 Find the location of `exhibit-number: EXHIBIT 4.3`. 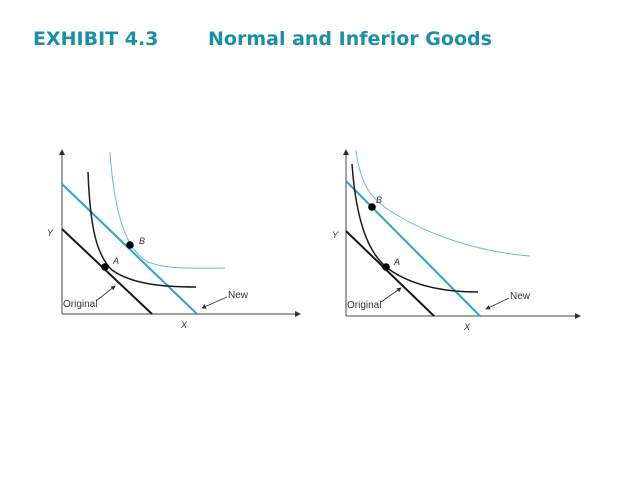

exhibit-number: EXHIBIT 4.3 is located at coordinates (96, 39).